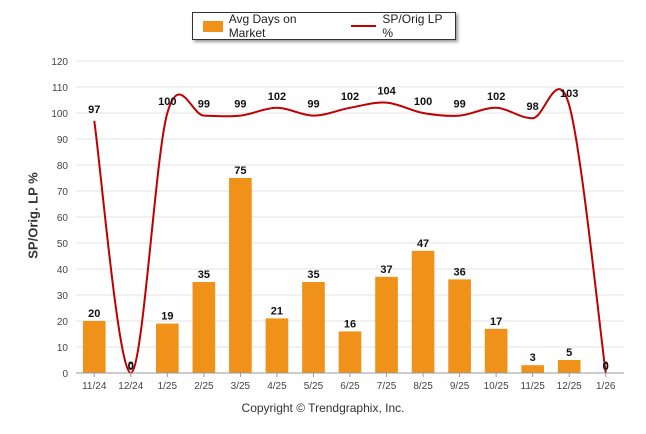 Image resolution: width=646 pixels, height=434 pixels. I want to click on legend-item-line: SP/Orig LP %, so click(395, 26).